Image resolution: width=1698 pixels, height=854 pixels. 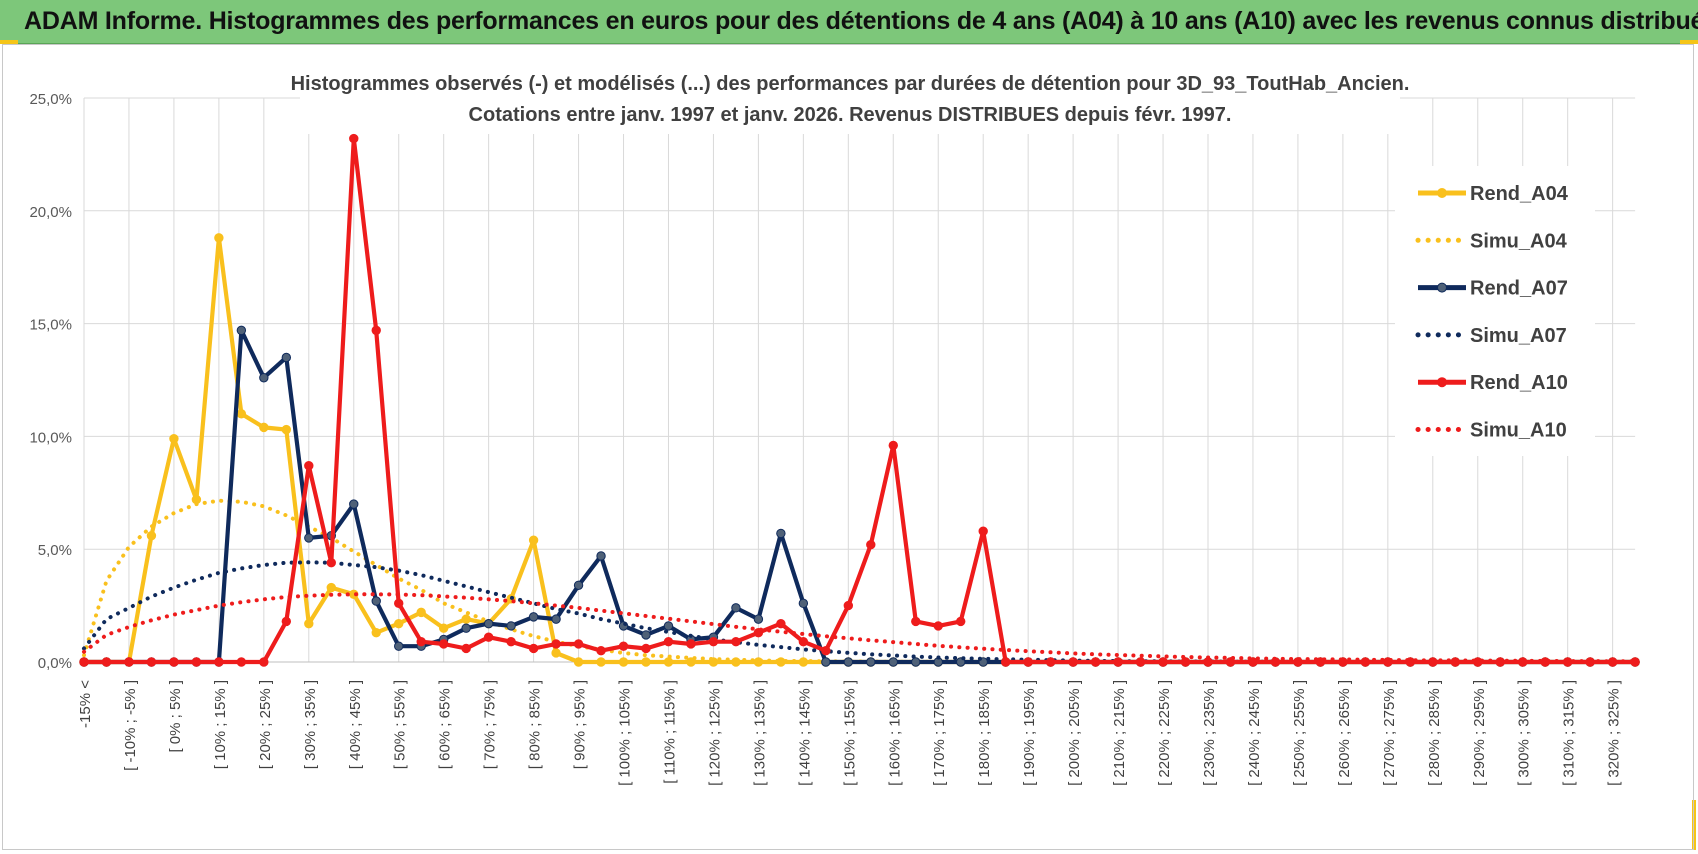 I want to click on x-tick-label: [ 40% ; 45% ], so click(x=355, y=724).